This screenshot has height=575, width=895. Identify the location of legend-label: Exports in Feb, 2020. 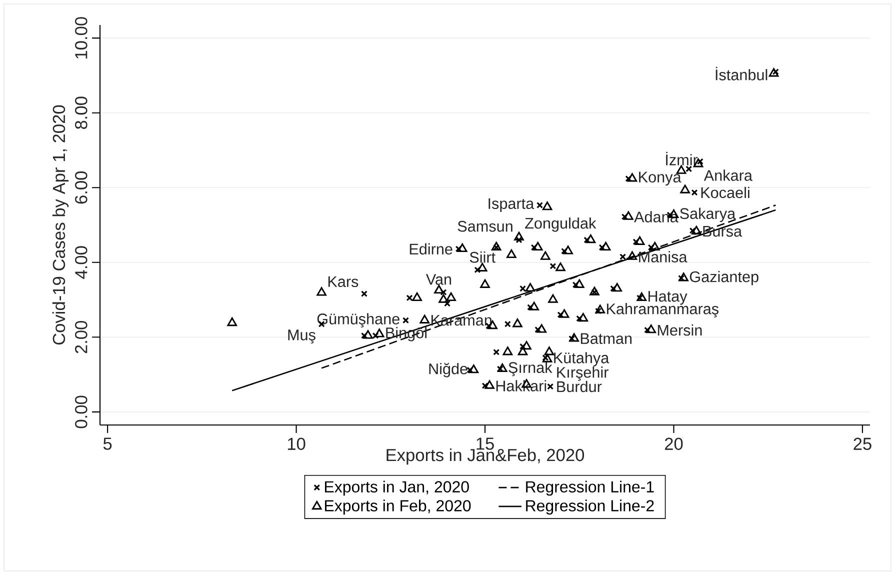
(398, 507).